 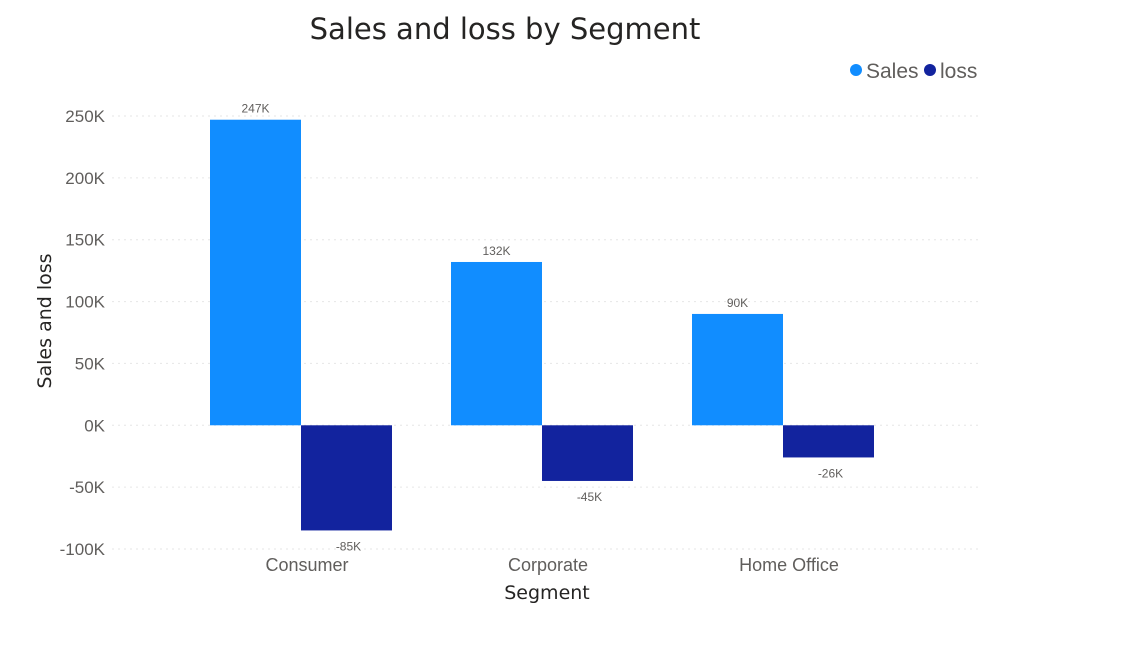 I want to click on y-tick-label: 50K, so click(x=90, y=363).